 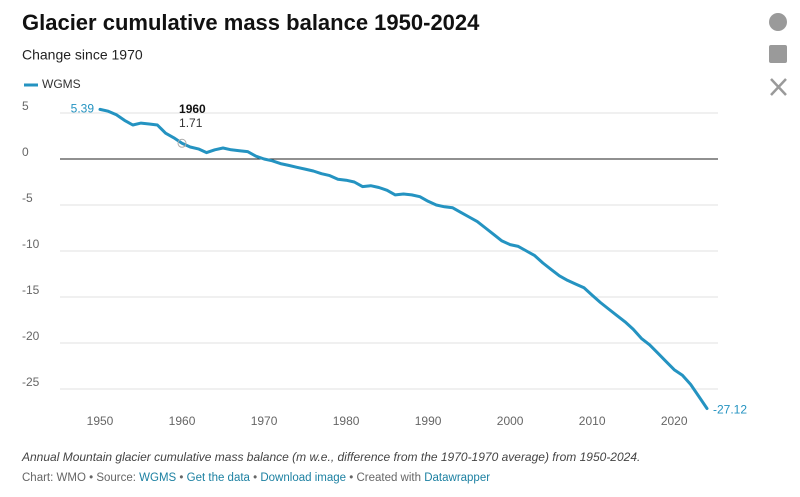 What do you see at coordinates (31, 244) in the screenshot?
I see `y-tick-label: -10` at bounding box center [31, 244].